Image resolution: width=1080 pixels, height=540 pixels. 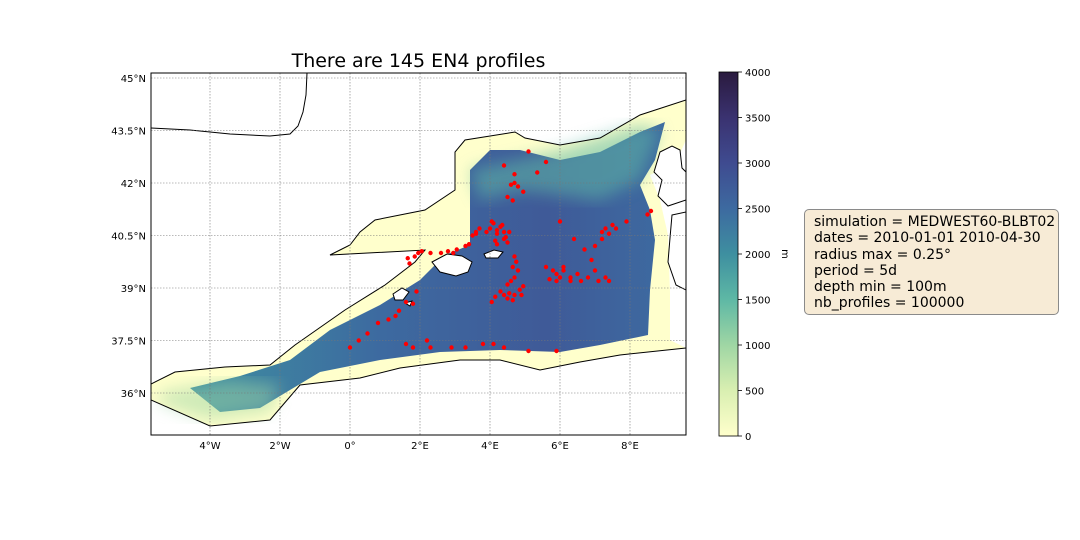 What do you see at coordinates (128, 342) in the screenshot?
I see `lat-tick-label: 37.5°N` at bounding box center [128, 342].